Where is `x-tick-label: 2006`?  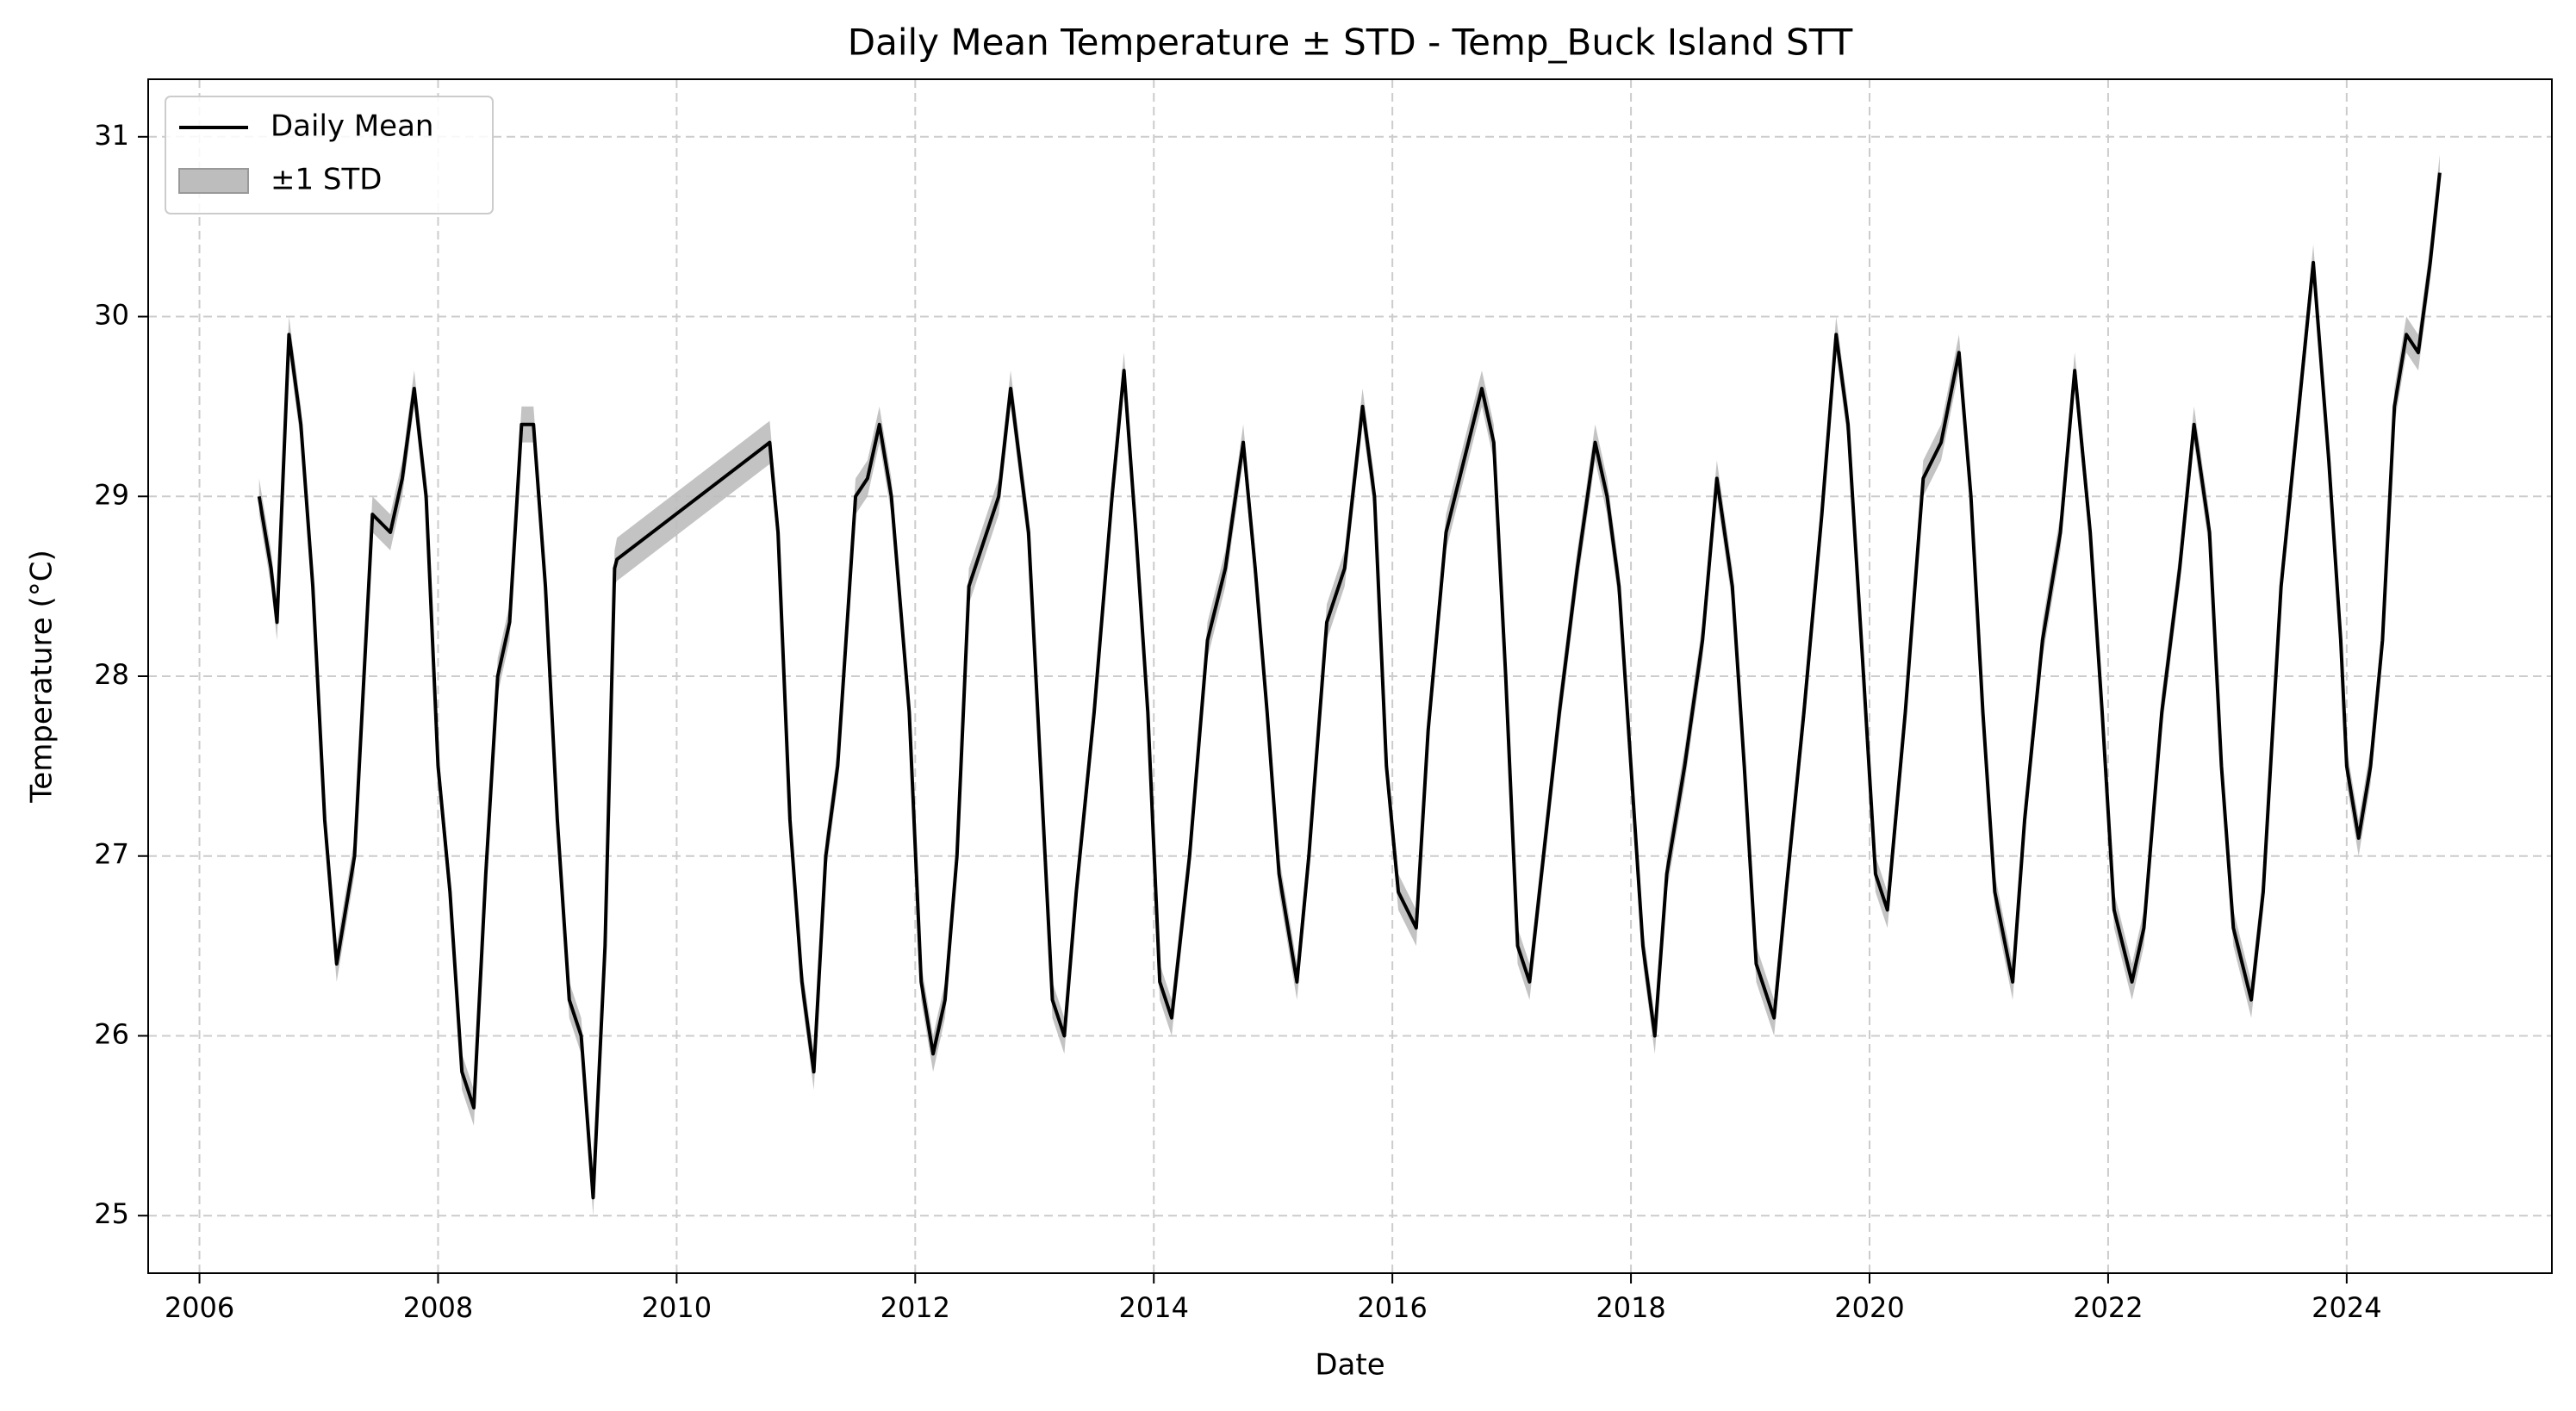 x-tick-label: 2006 is located at coordinates (200, 1307).